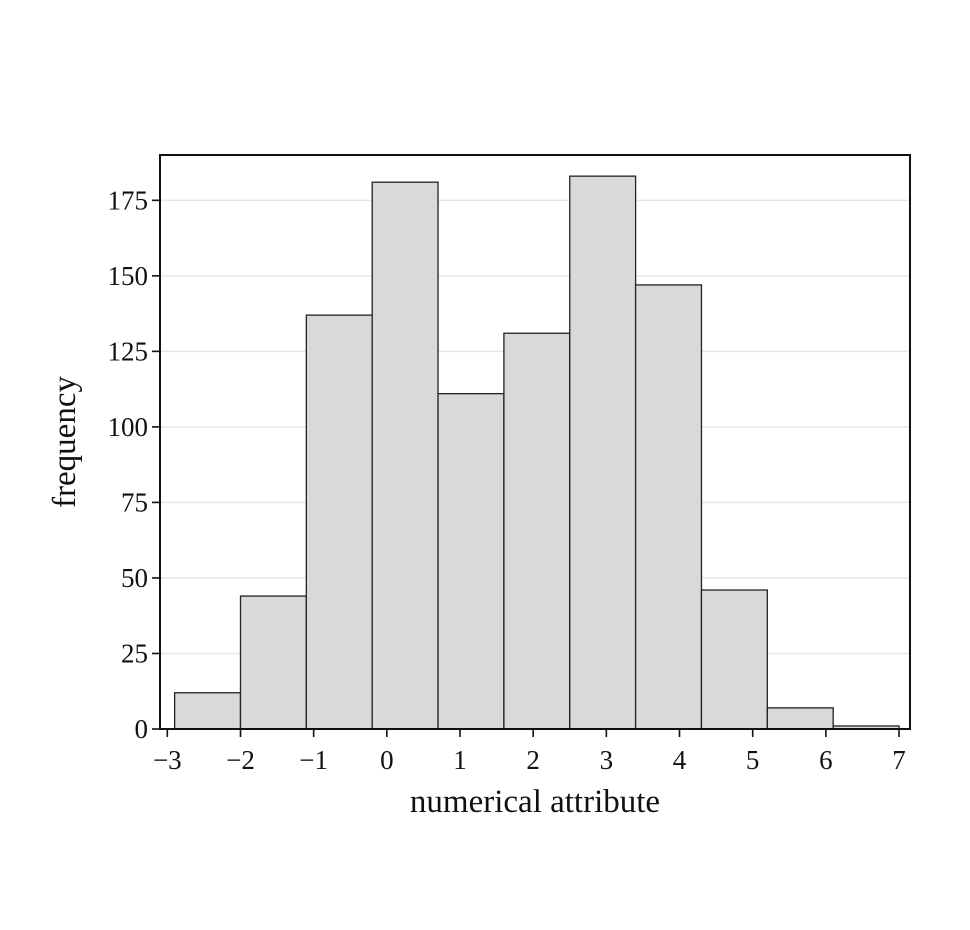 This screenshot has height=930, width=970. What do you see at coordinates (167, 760) in the screenshot?
I see `x-tick-label: −3` at bounding box center [167, 760].